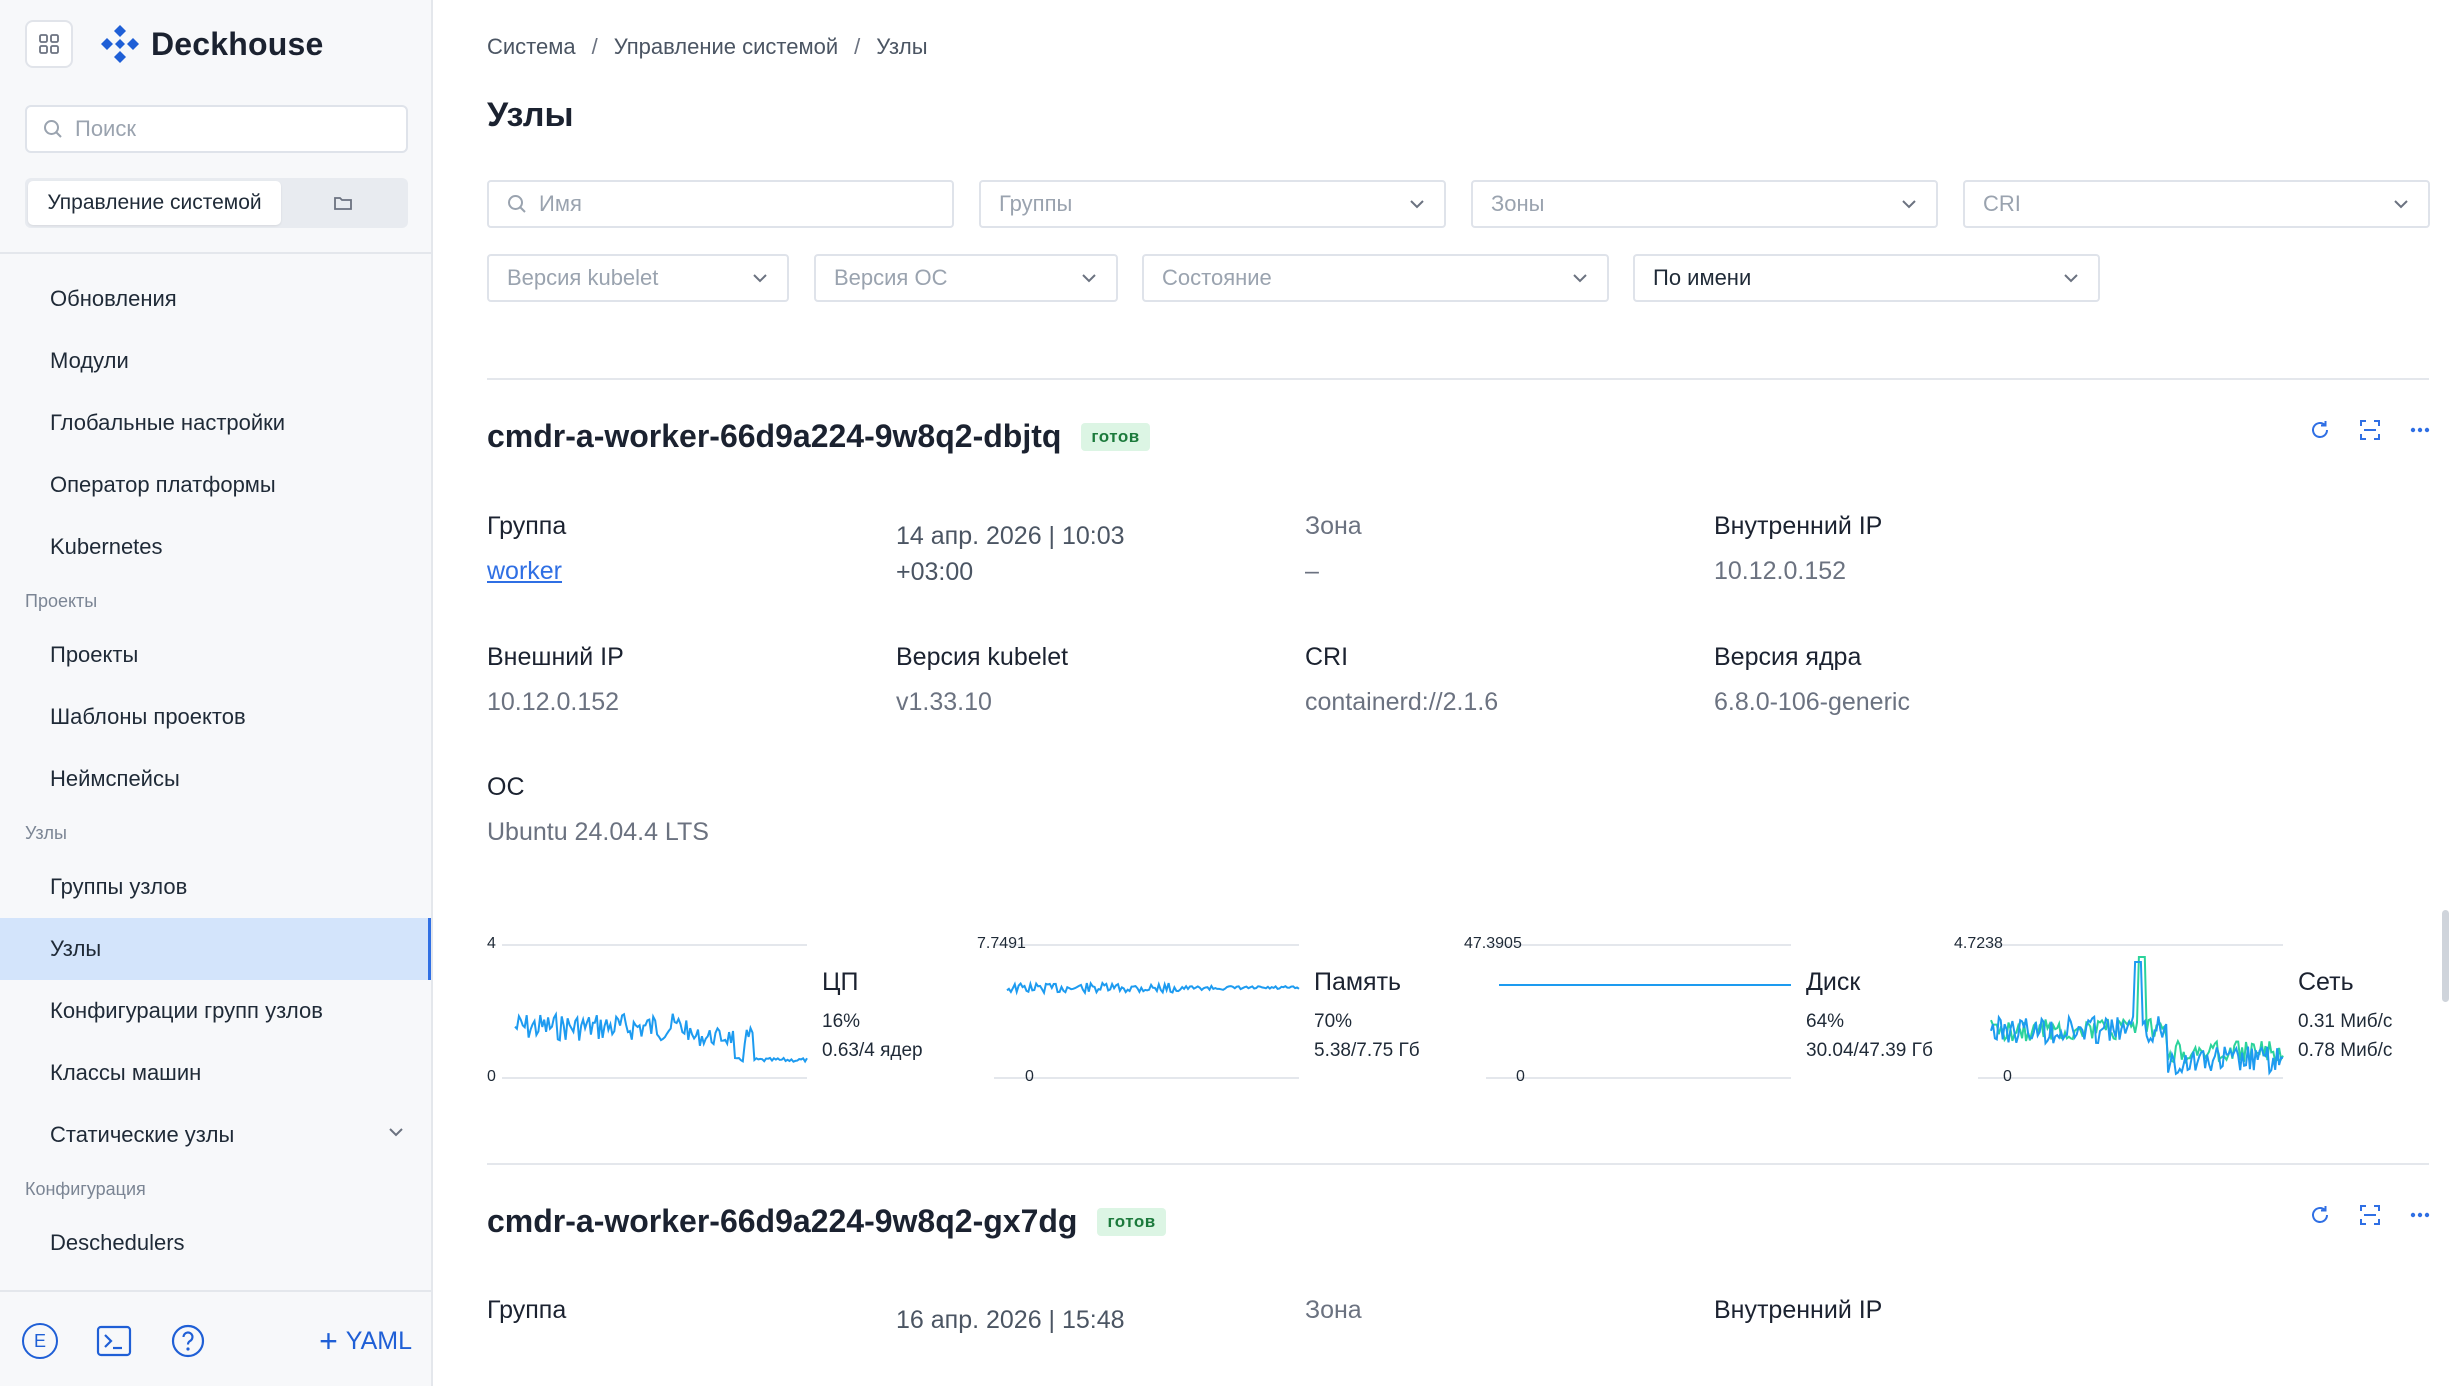  I want to click on apps-grid-button, so click(49, 44).